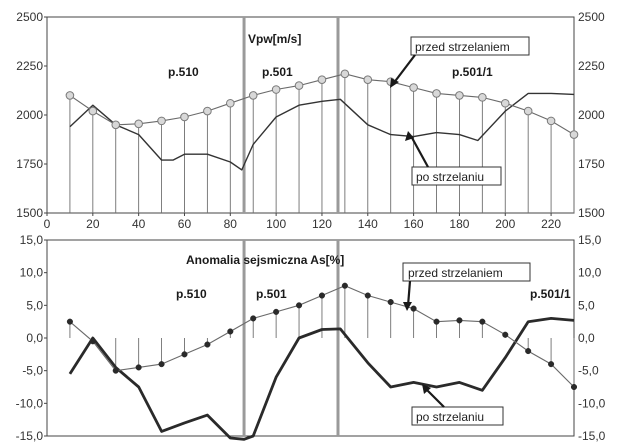  I want to click on anomaly-y-tick-label-left: 0,0, so click(34, 338).